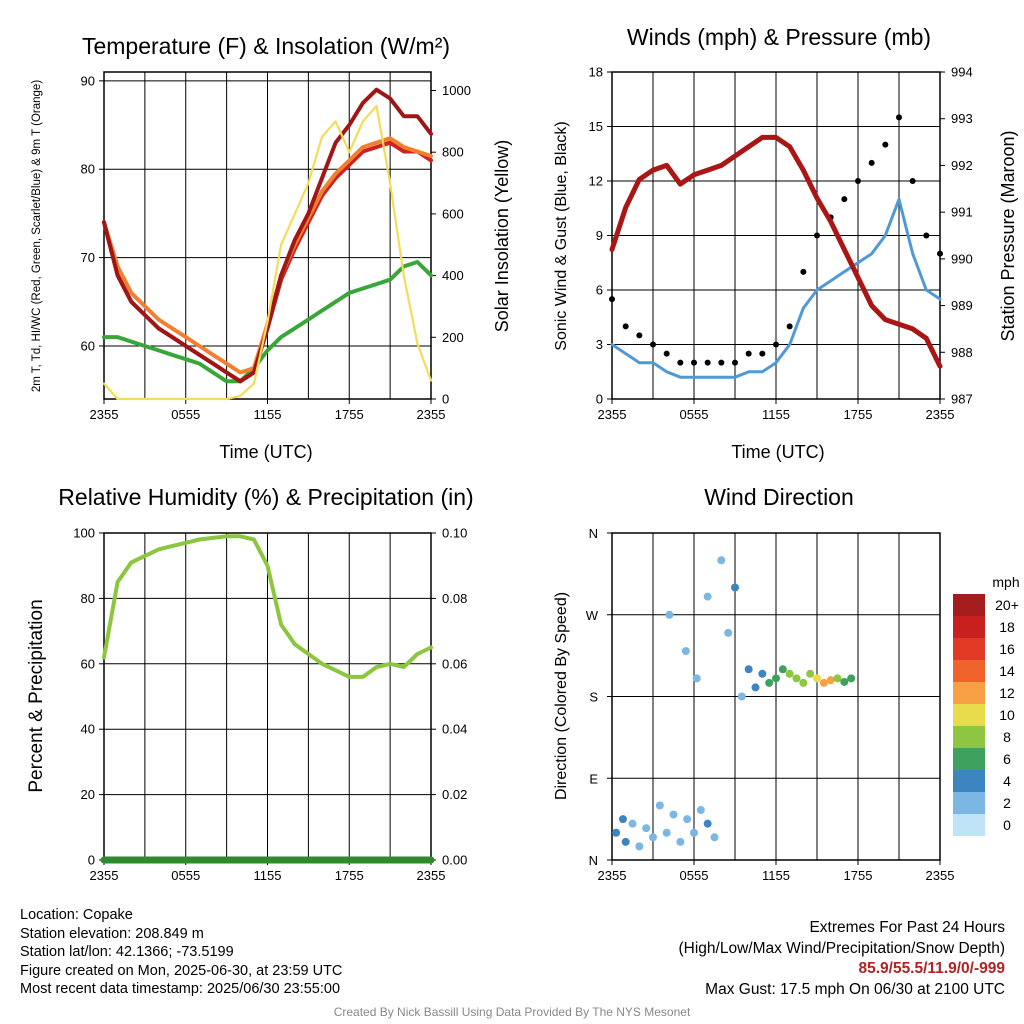 The image size is (1024, 1024). Describe the element at coordinates (454, 794) in the screenshot. I see `y-tick-label-right: 0.02` at that location.